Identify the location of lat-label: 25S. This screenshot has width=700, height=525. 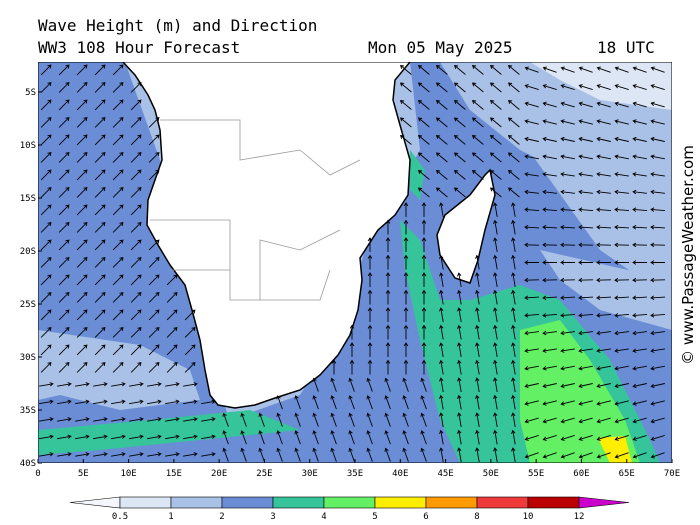
(28, 305).